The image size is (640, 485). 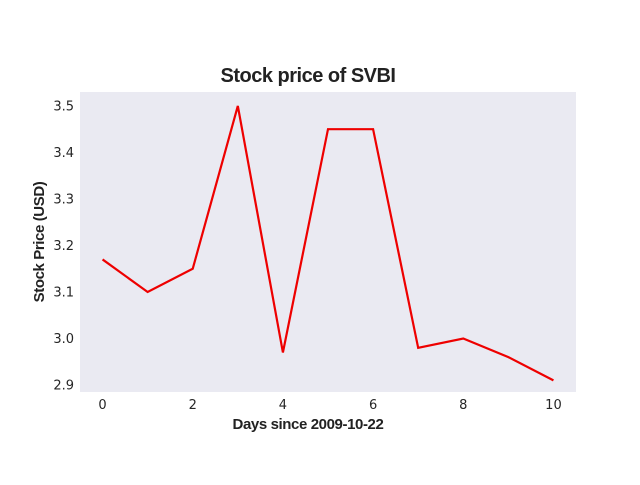 What do you see at coordinates (463, 405) in the screenshot?
I see `x-tick-label: 8` at bounding box center [463, 405].